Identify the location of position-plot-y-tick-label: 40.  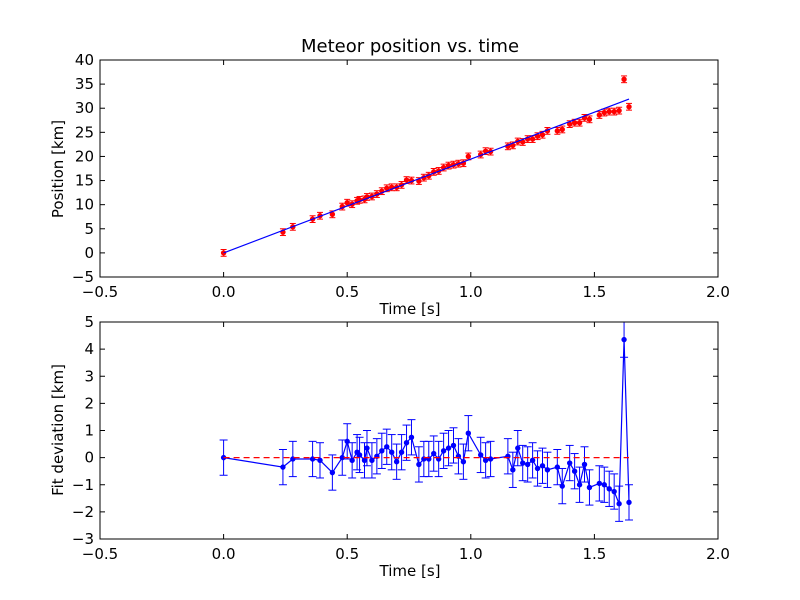
(84, 60).